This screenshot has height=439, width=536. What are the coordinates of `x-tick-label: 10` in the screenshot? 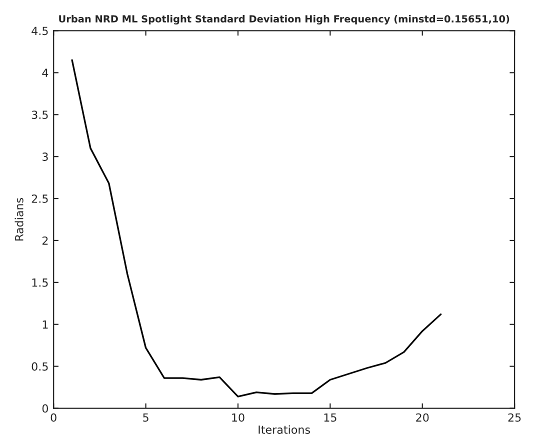 It's located at (238, 417).